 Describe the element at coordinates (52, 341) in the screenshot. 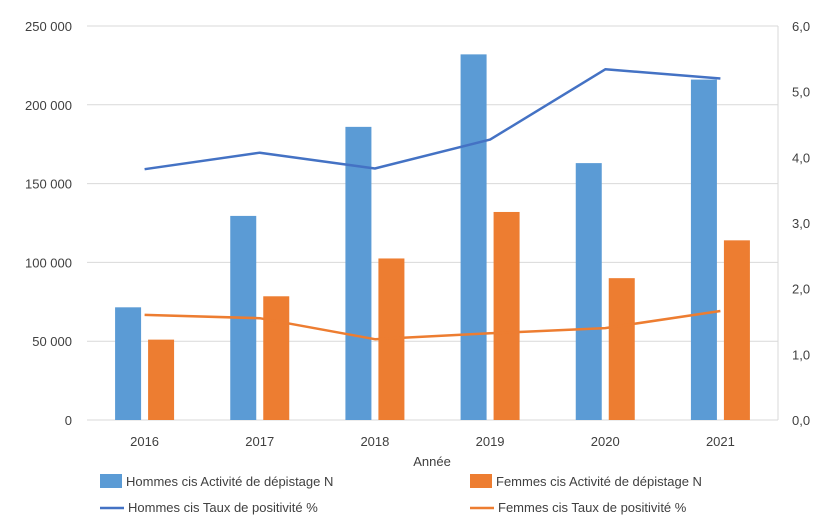

I see `left-tick-label: 50 000` at that location.